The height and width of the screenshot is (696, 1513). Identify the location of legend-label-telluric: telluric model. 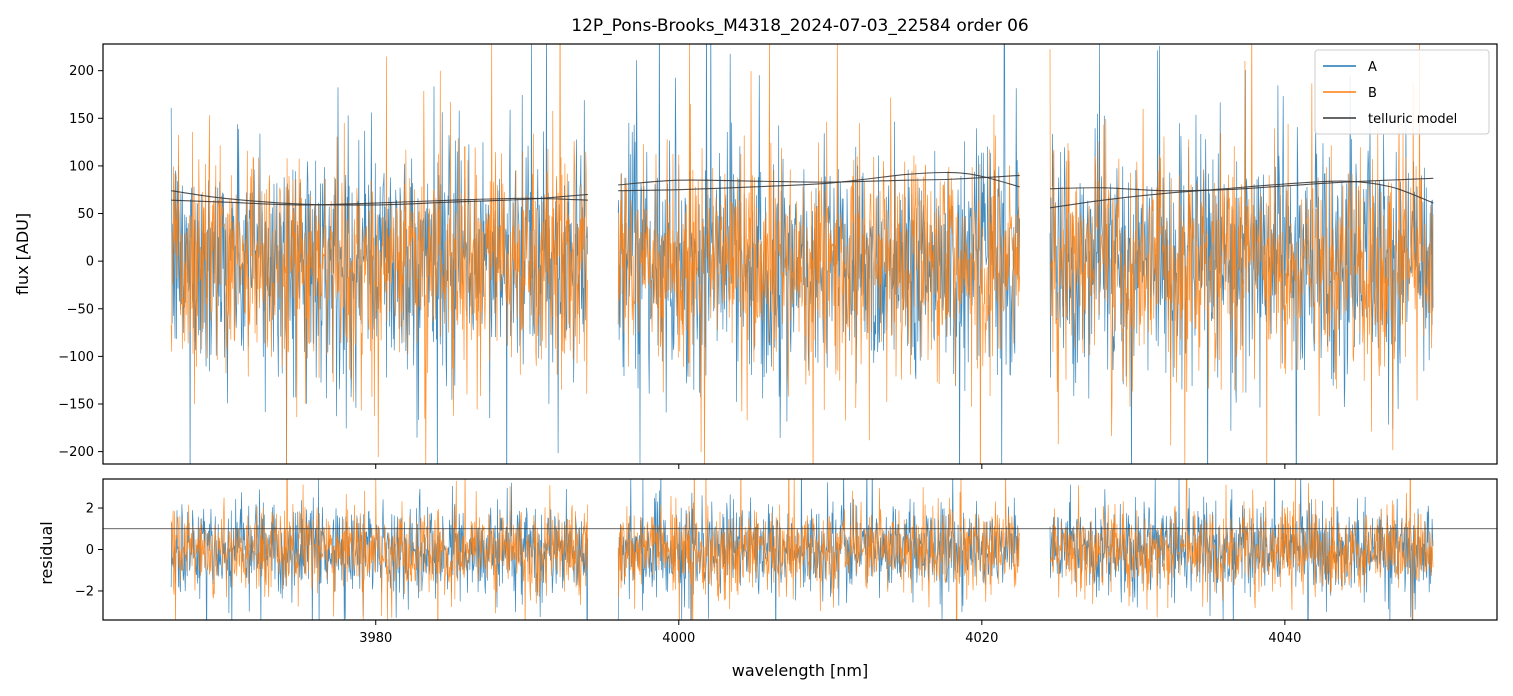
(1412, 119).